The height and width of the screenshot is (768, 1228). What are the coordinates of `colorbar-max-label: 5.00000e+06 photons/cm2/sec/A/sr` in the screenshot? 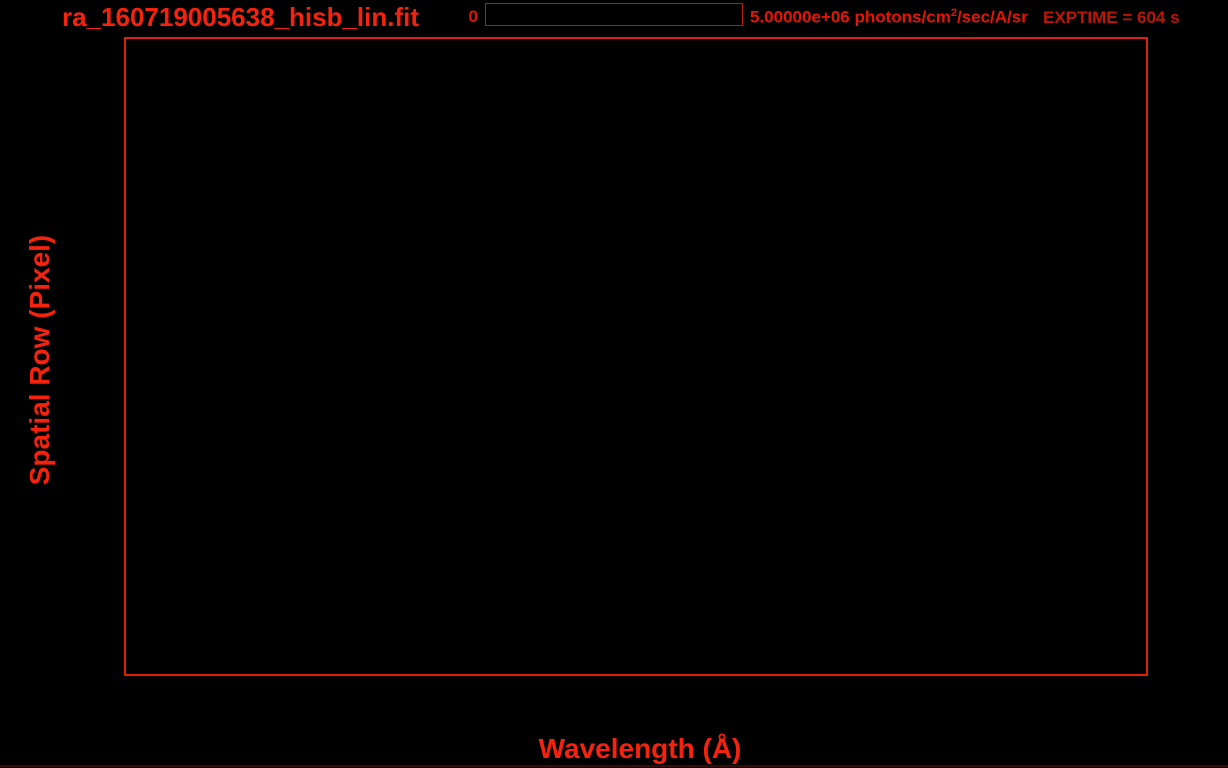 It's located at (889, 17).